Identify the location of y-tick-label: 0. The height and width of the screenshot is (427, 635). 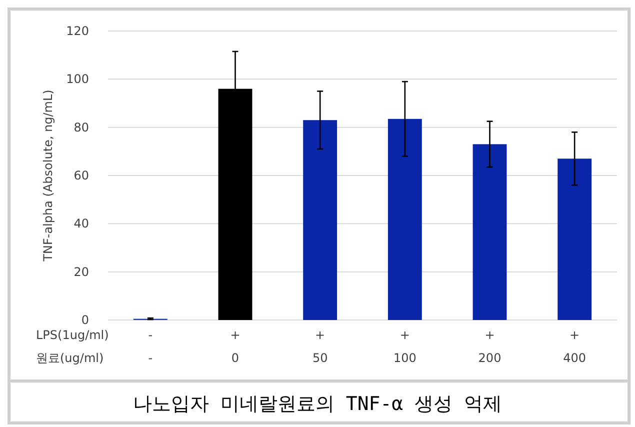
(85, 320).